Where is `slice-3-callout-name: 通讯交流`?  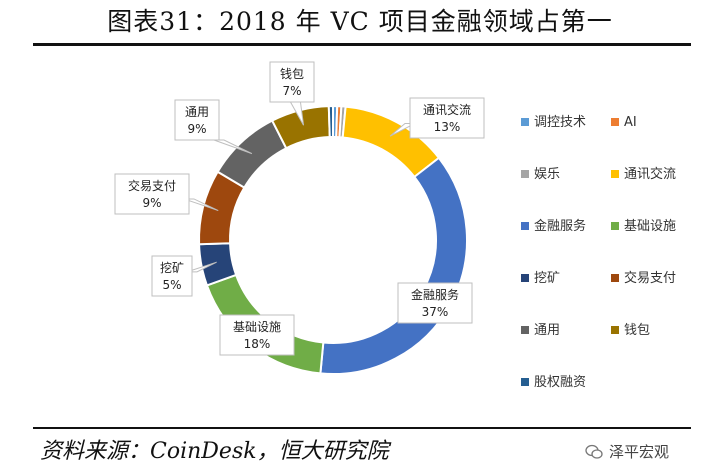 slice-3-callout-name: 通讯交流 is located at coordinates (447, 109).